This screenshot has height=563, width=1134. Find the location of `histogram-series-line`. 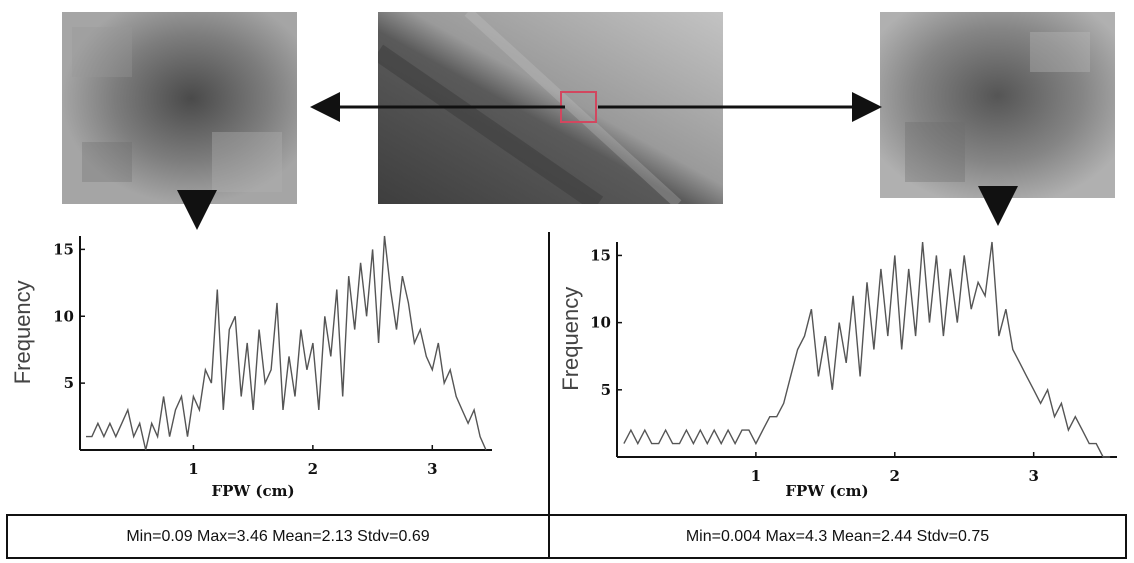

histogram-series-line is located at coordinates (286, 343).